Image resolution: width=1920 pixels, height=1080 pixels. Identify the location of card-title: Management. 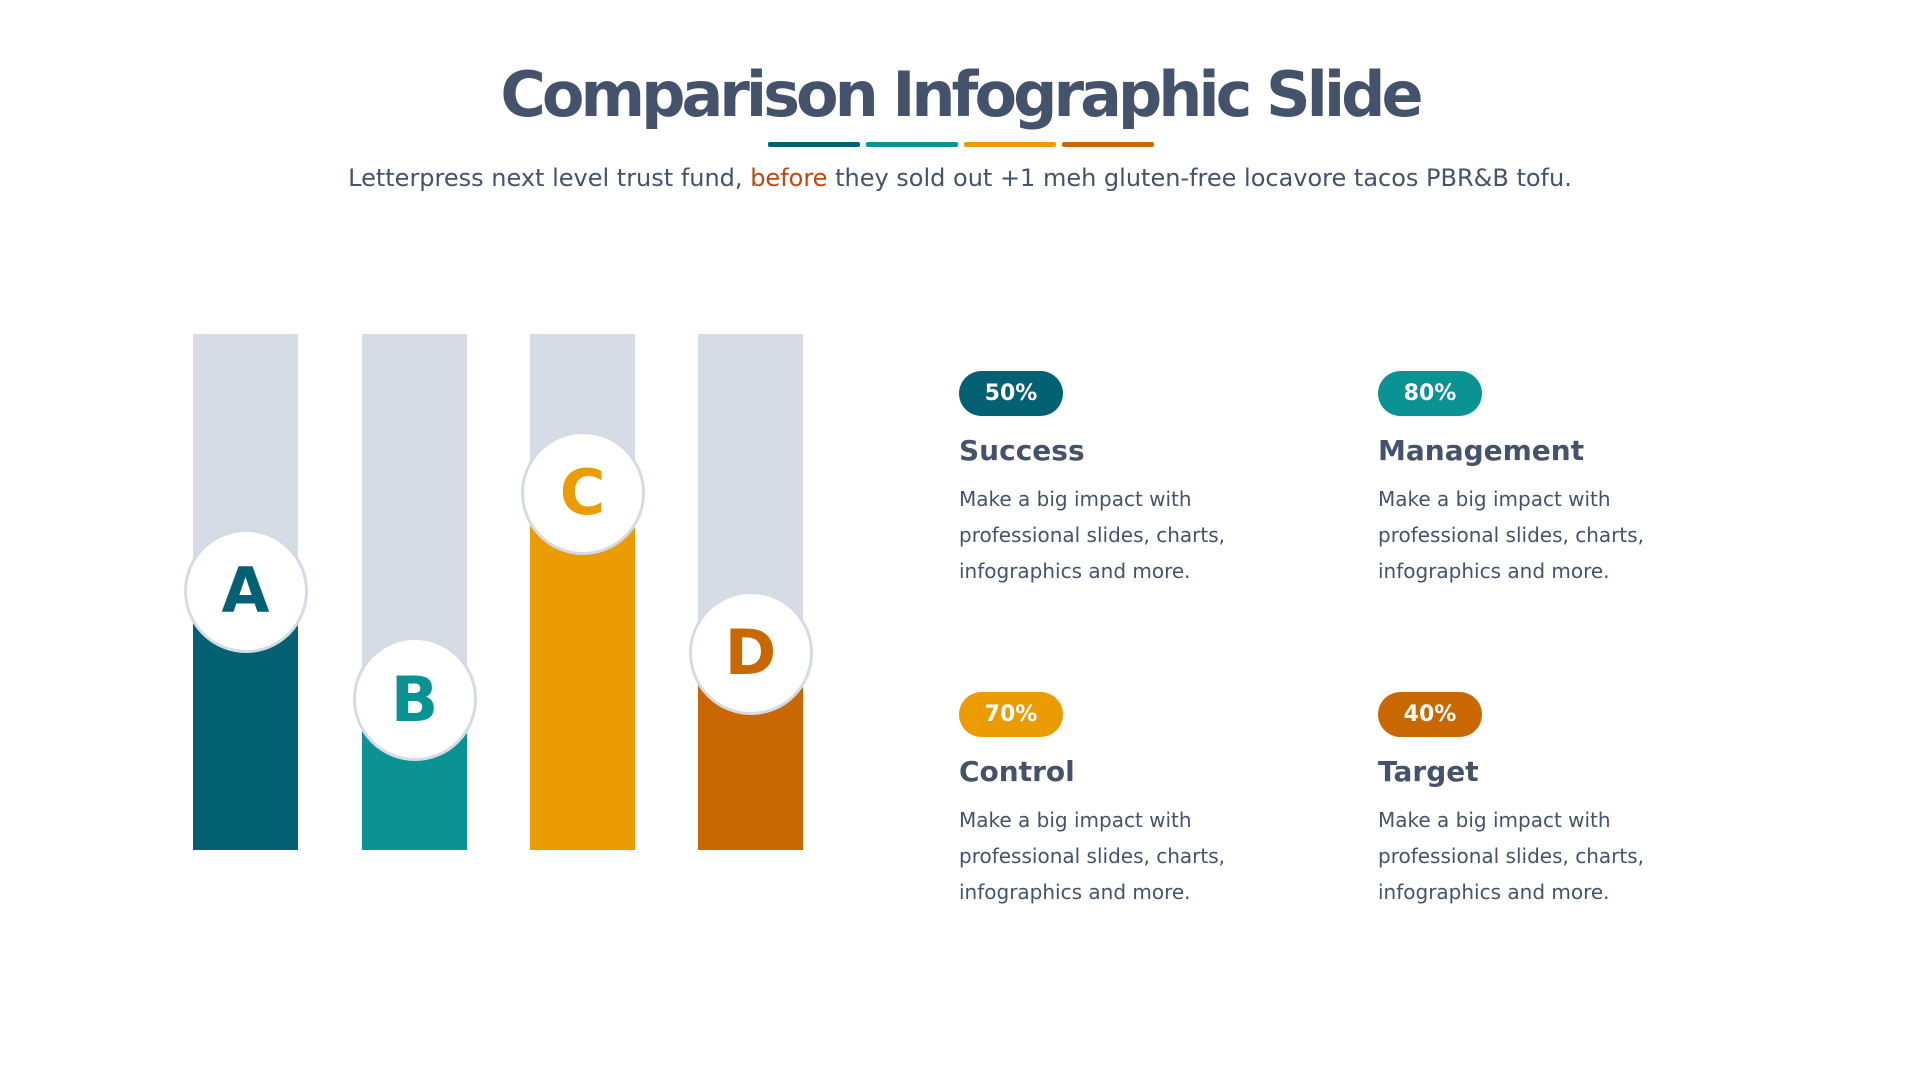
(1481, 450).